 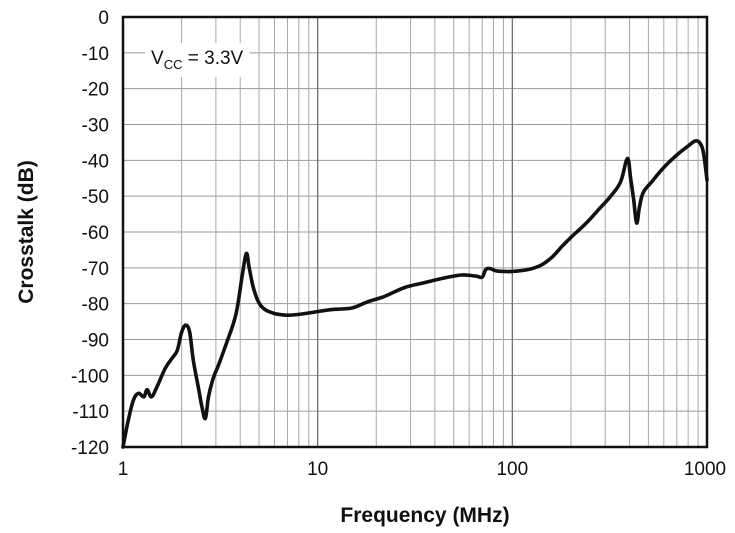 I want to click on annotation-background, so click(x=197, y=60).